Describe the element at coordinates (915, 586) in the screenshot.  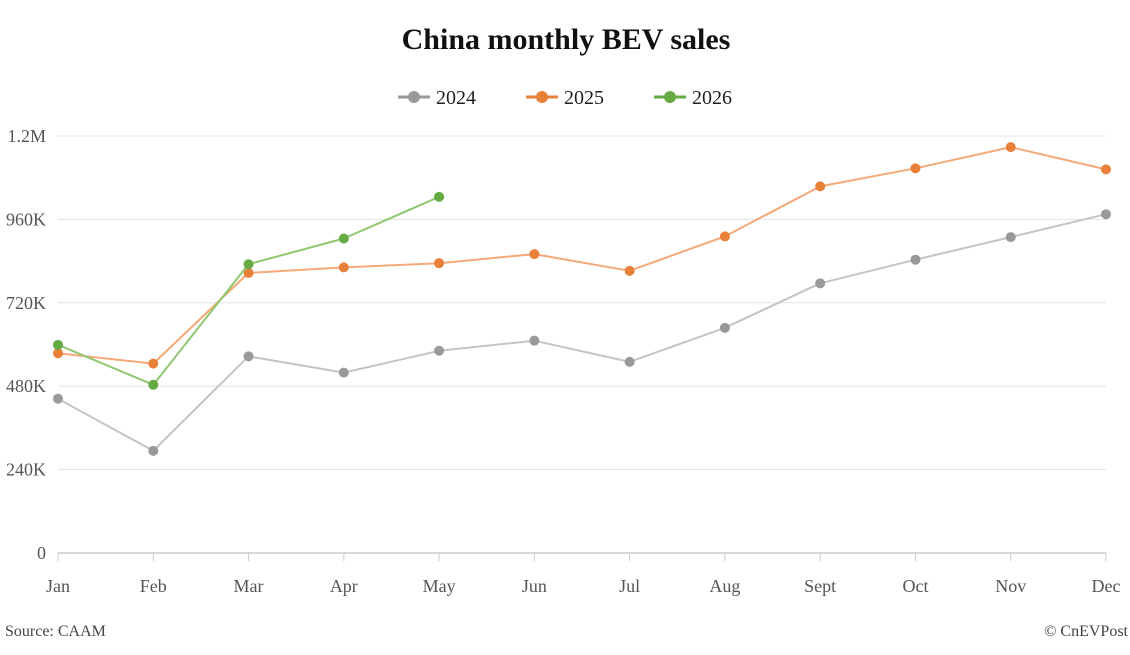
I see `x-tick-label: Oct` at that location.